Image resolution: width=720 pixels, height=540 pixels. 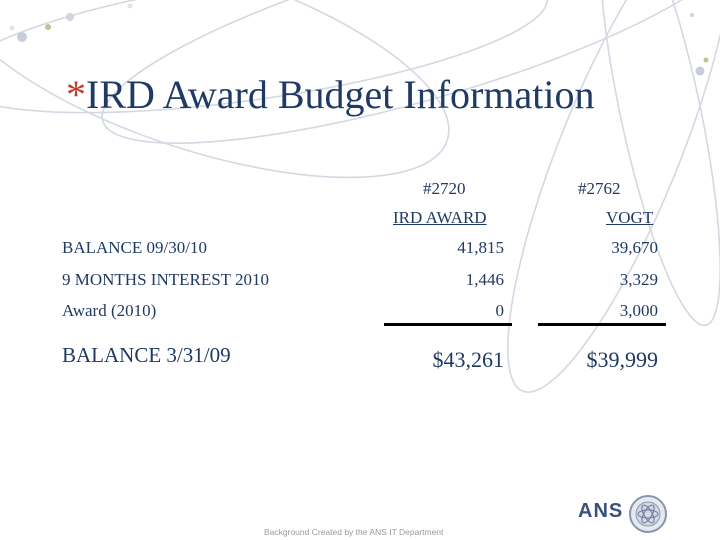 I want to click on title-asterisk: *, so click(x=76, y=94).